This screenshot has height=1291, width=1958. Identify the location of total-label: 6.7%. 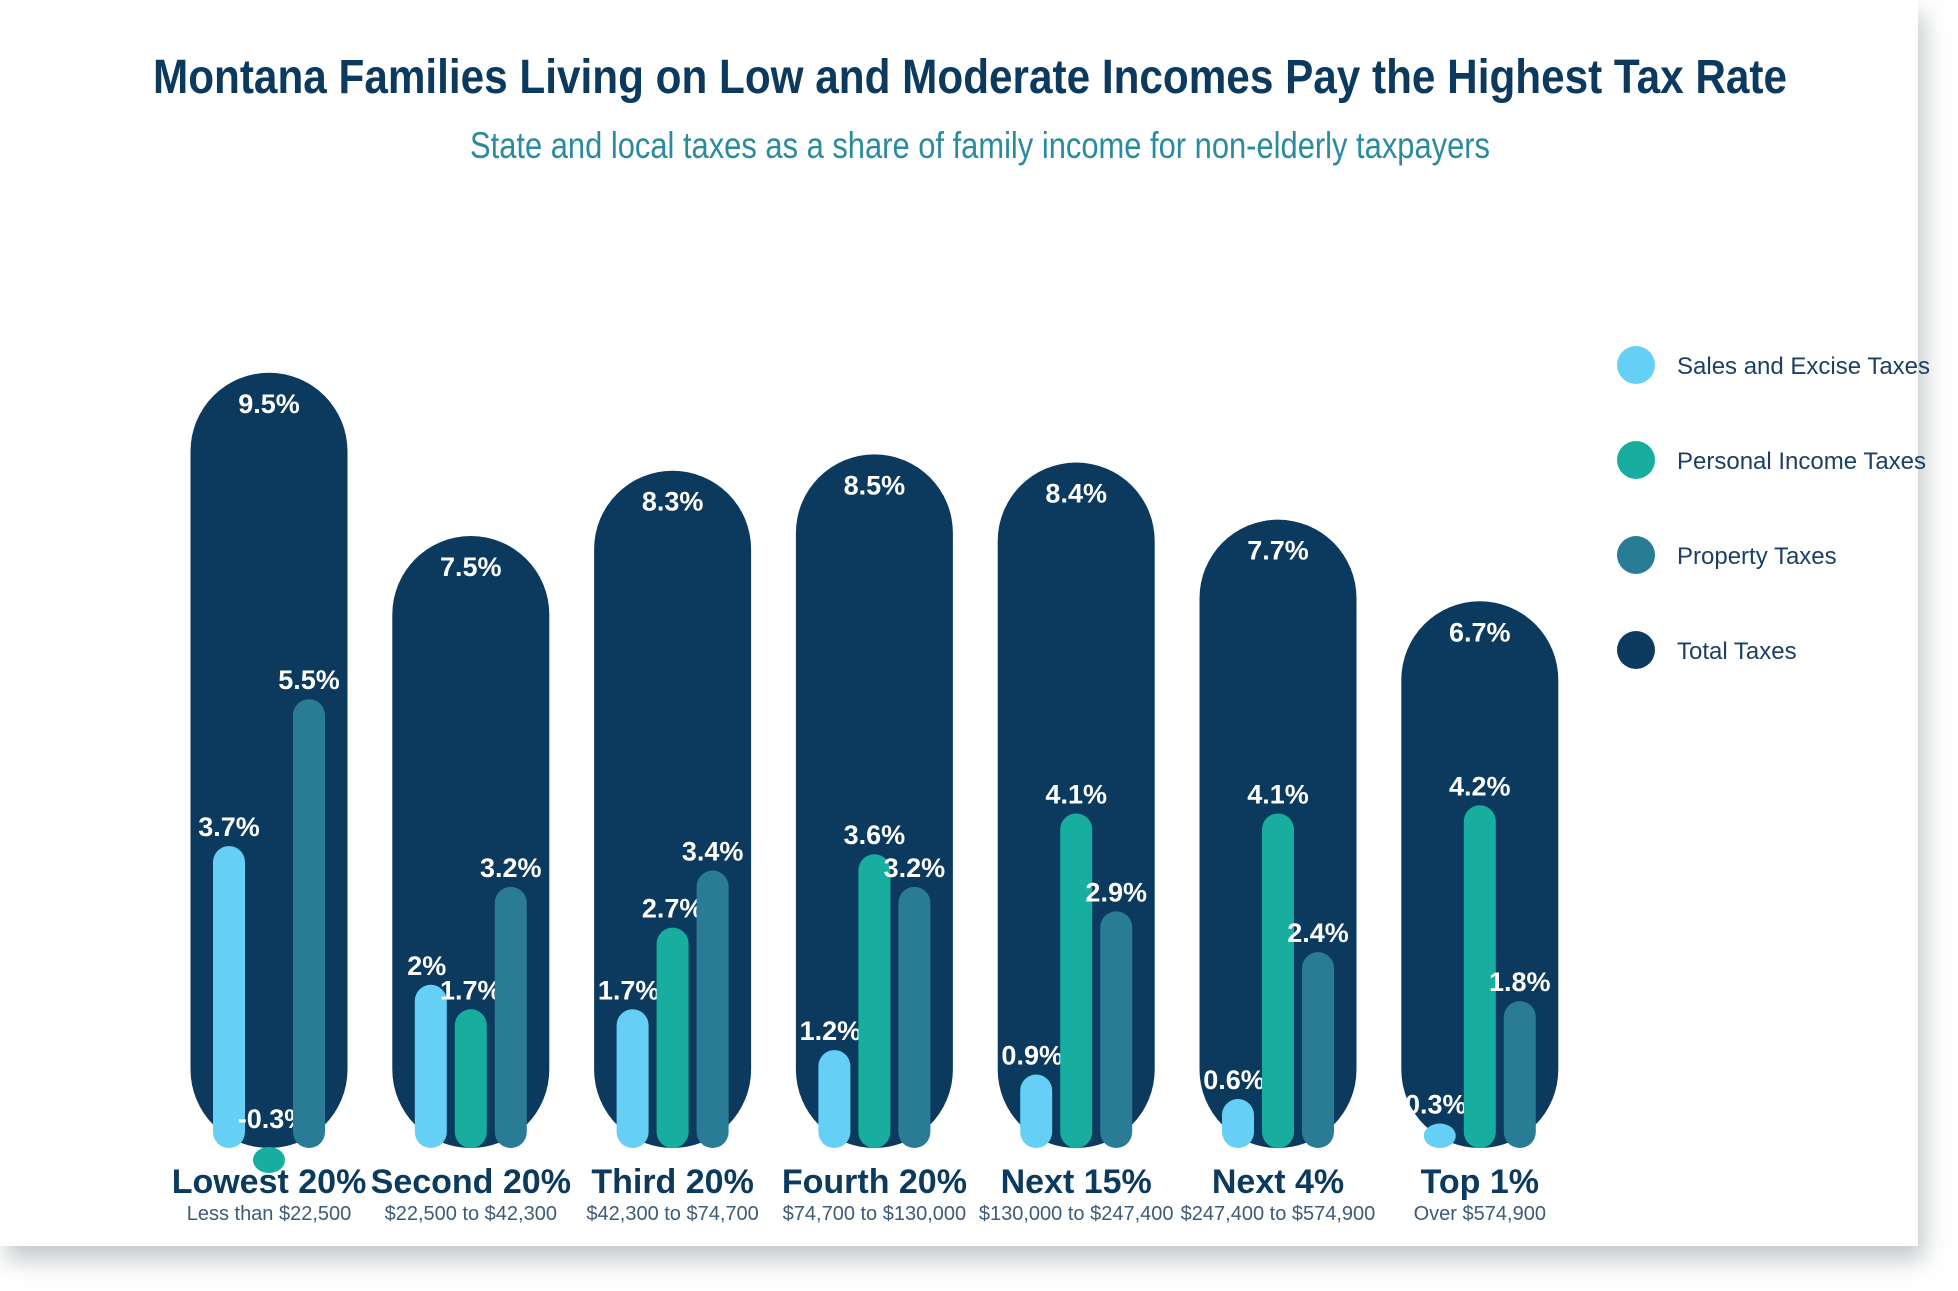
(1480, 632).